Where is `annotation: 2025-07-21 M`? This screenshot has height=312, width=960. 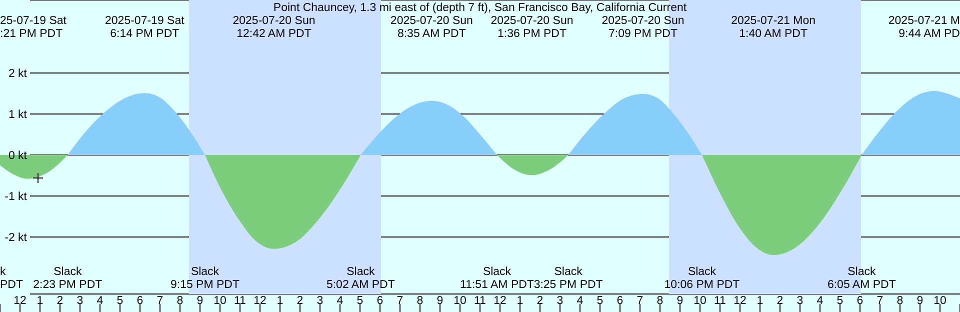
annotation: 2025-07-21 M is located at coordinates (924, 21).